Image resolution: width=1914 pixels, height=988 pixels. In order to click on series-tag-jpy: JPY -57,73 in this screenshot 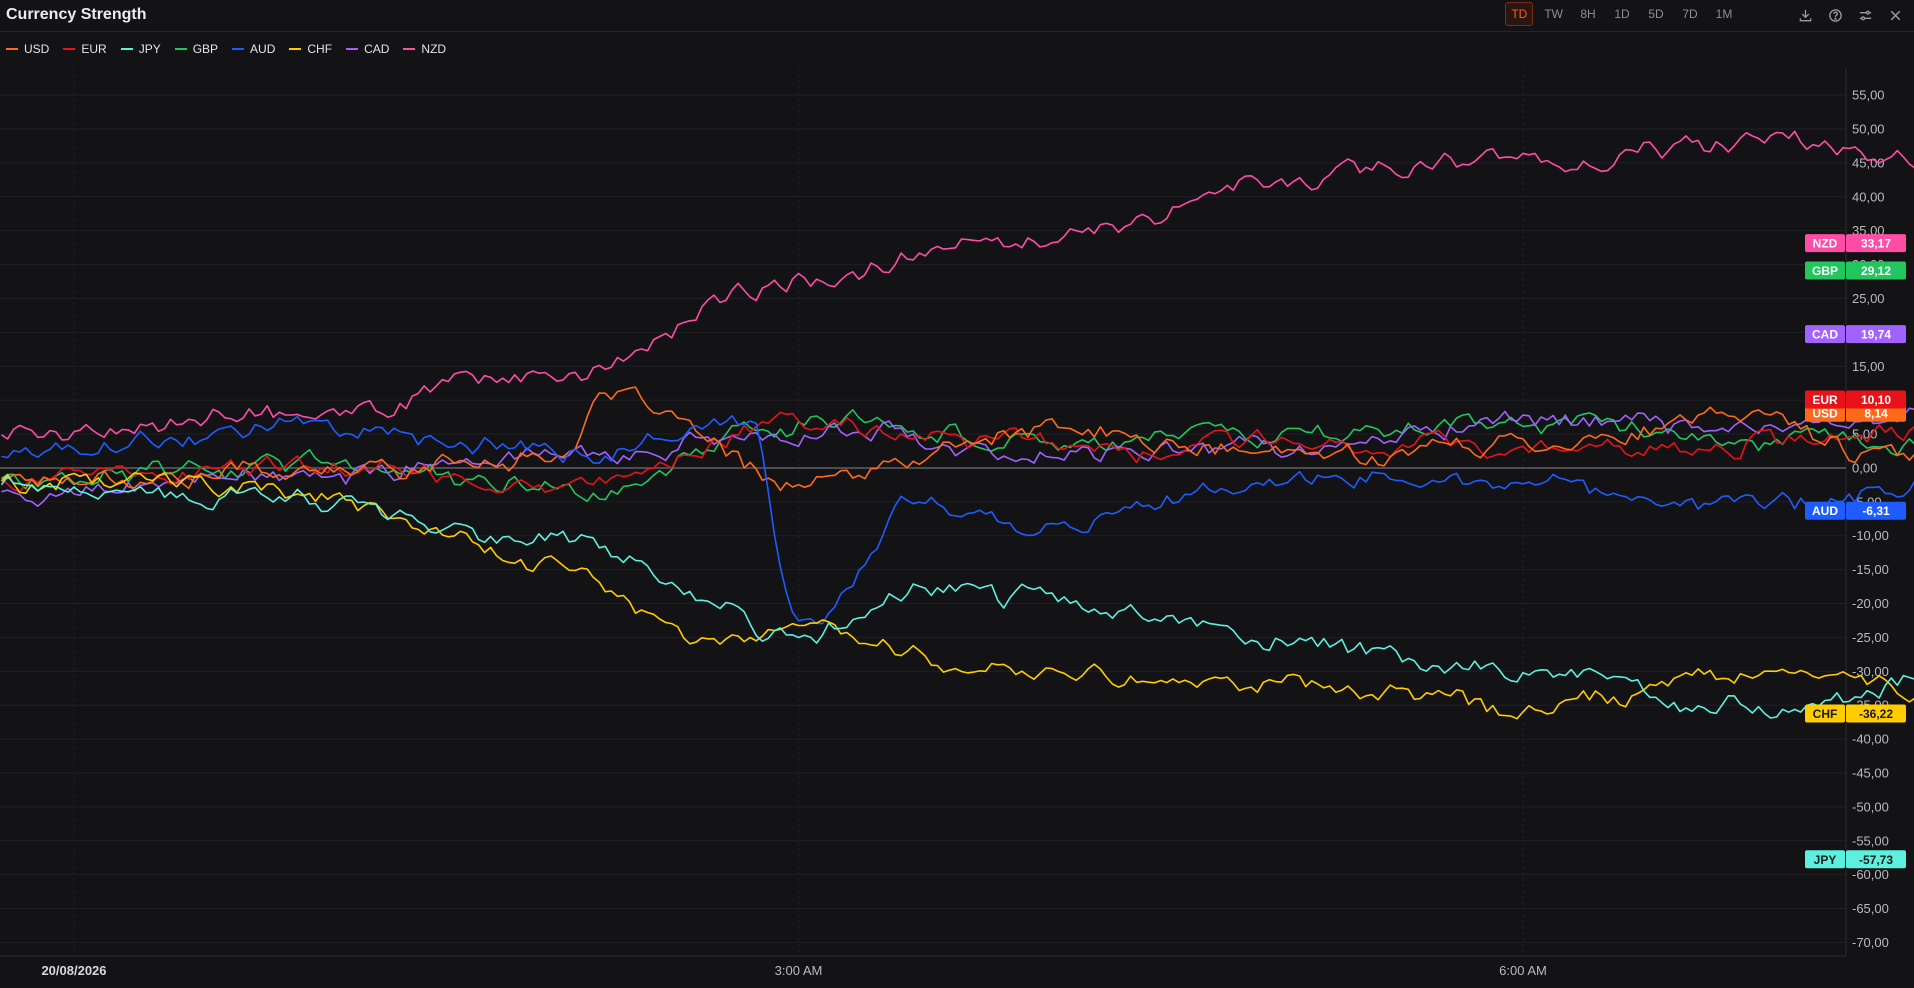, I will do `click(1855, 859)`.